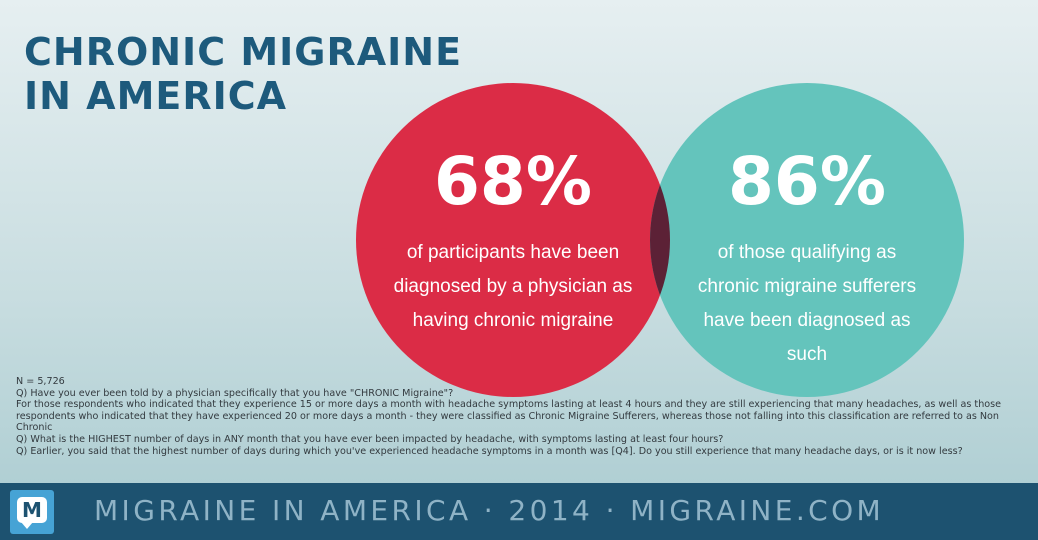 This screenshot has height=540, width=1038. Describe the element at coordinates (156, 96) in the screenshot. I see `title-line-2: IN AMERICA` at that location.